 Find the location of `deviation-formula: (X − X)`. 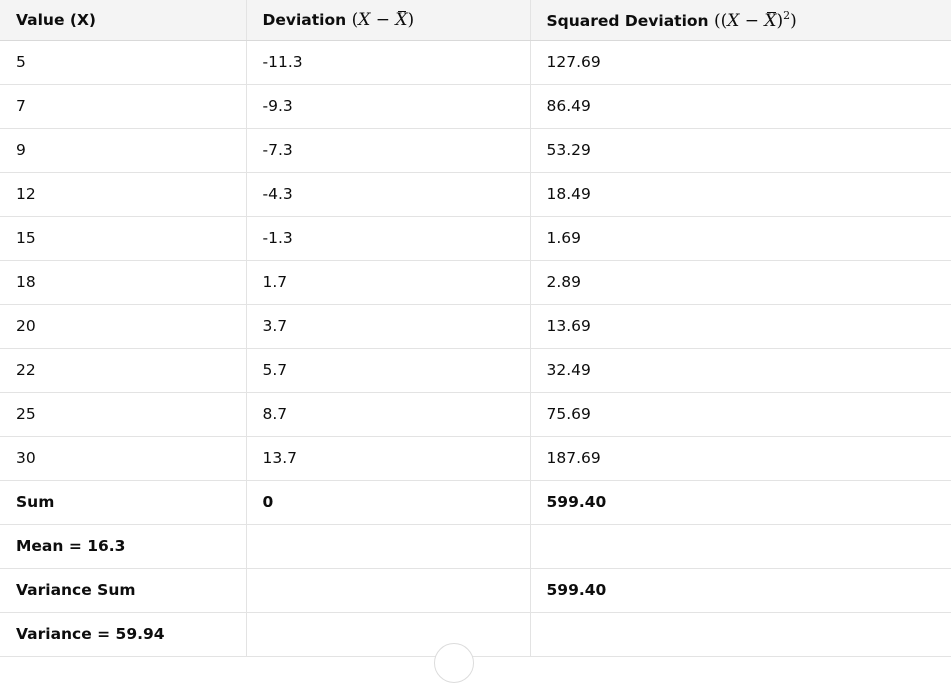

deviation-formula: (X − X) is located at coordinates (383, 20).